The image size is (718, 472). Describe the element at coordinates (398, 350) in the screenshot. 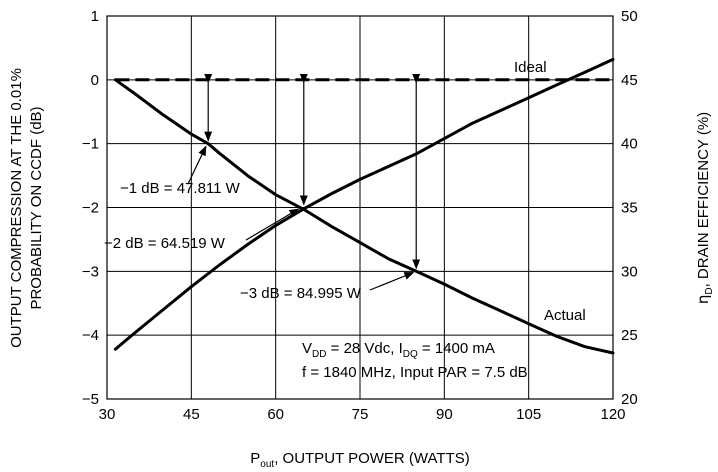

I see `conditions-line-1: VDD = 28 Vdc, IDQ = 1400 mA` at that location.